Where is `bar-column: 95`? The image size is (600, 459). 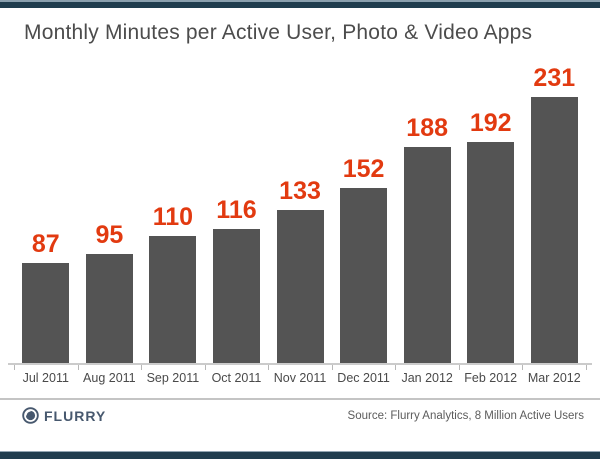
bar-column: 95 is located at coordinates (110, 293).